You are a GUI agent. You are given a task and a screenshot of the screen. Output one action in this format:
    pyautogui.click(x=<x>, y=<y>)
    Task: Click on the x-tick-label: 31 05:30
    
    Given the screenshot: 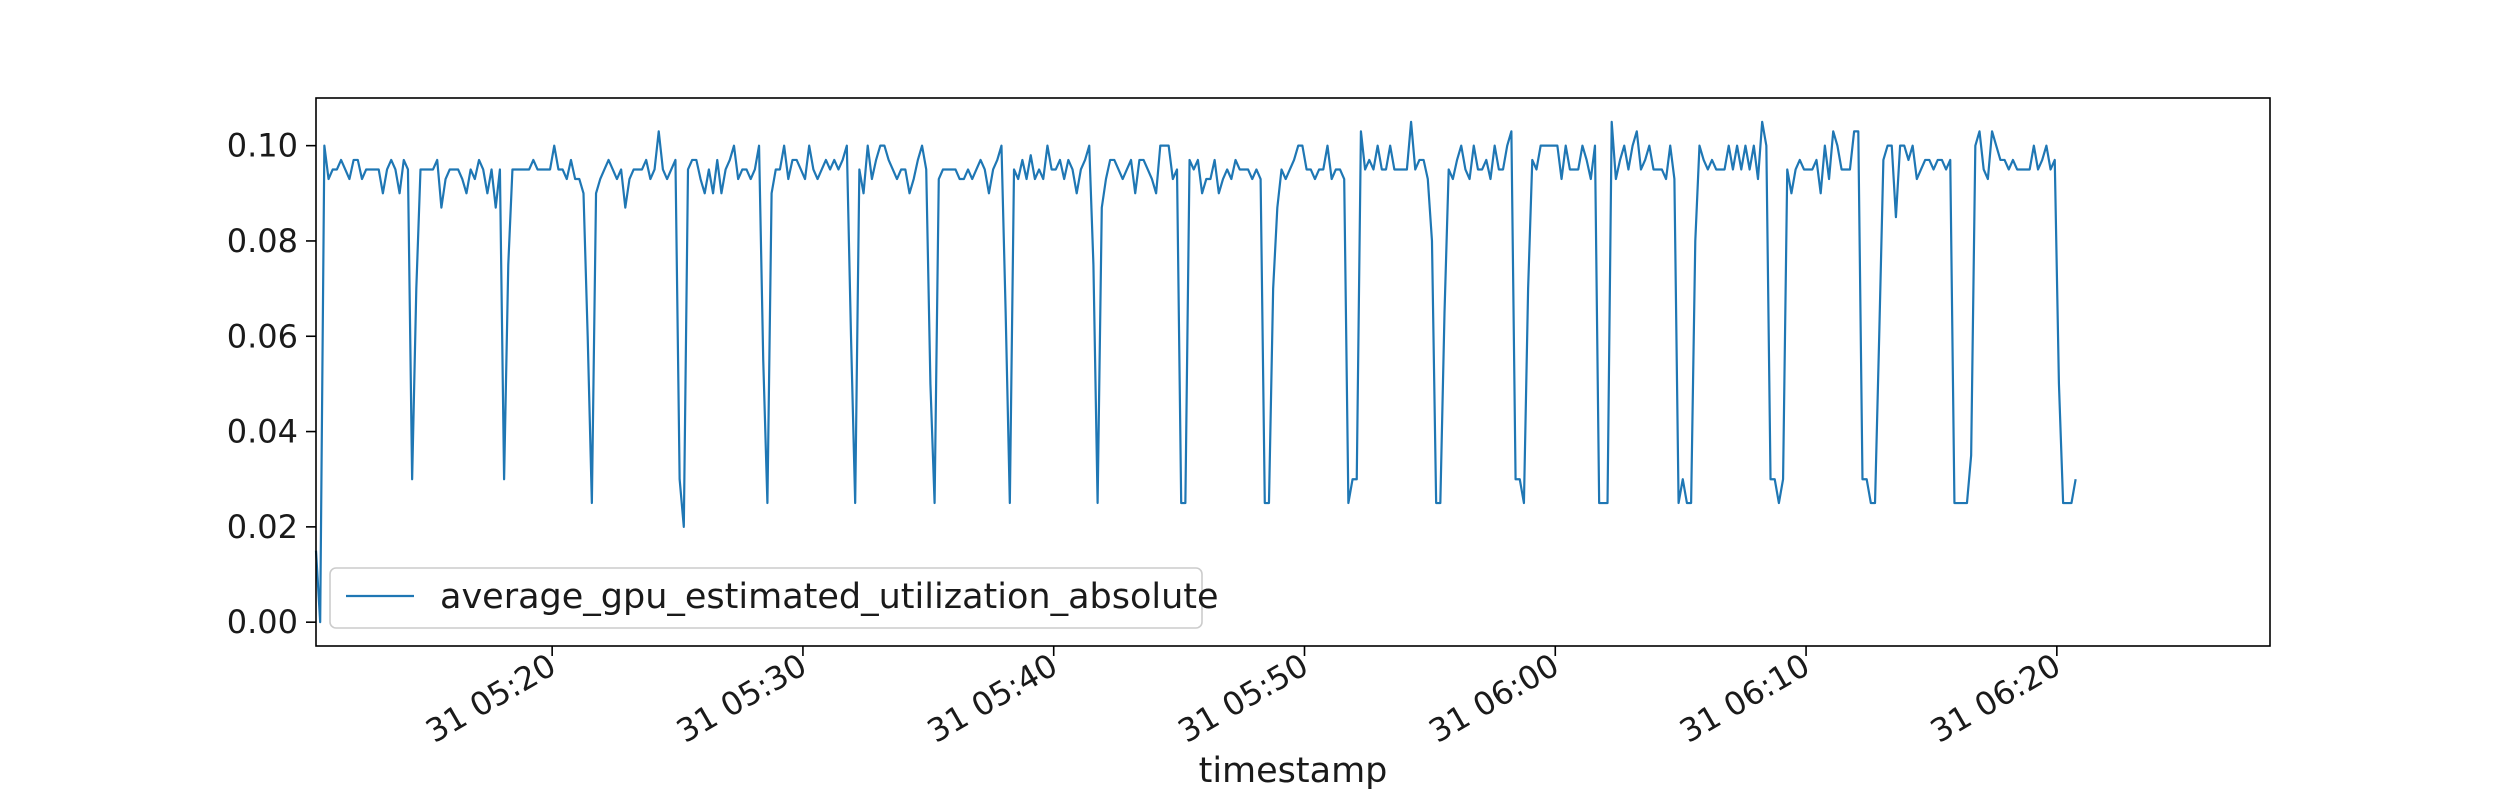 What is the action you would take?
    pyautogui.click(x=741, y=698)
    